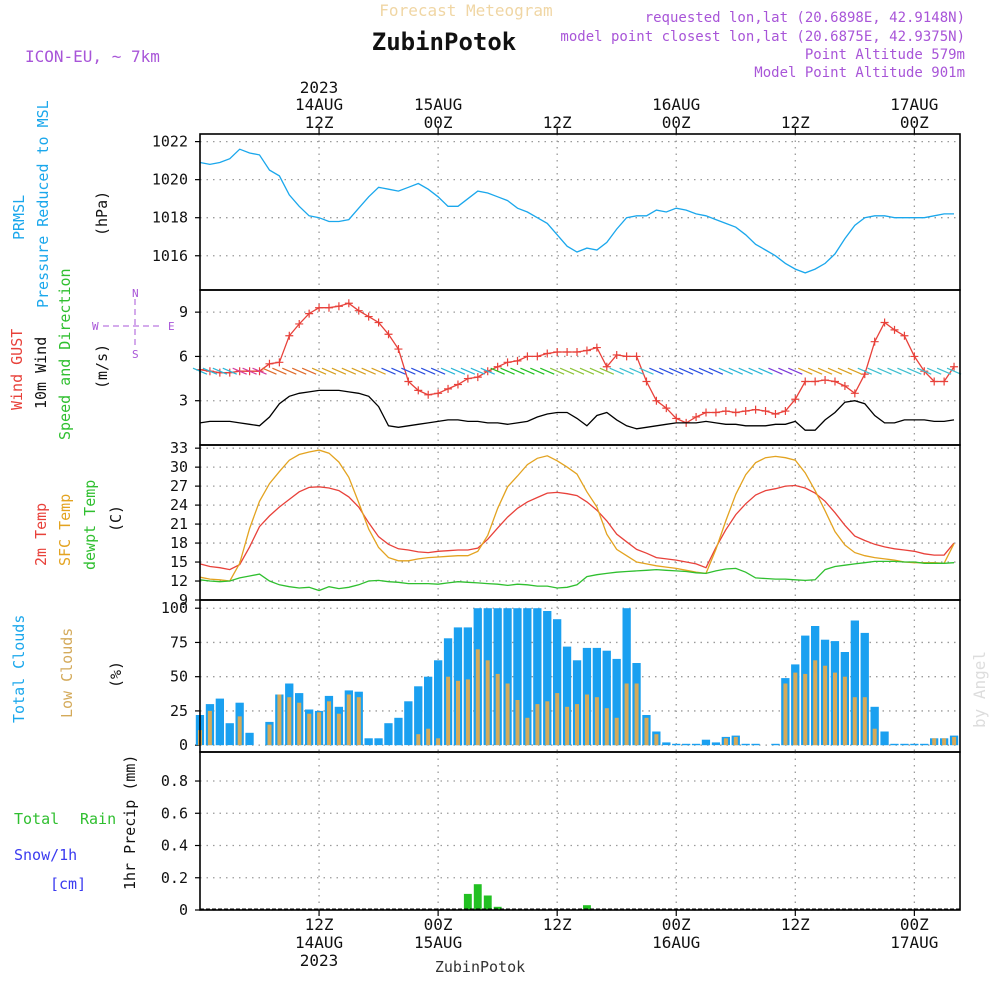 The width and height of the screenshot is (1000, 1004). Describe the element at coordinates (859, 73) in the screenshot. I see `model-altitude: Model Point Altitude 901m` at that location.